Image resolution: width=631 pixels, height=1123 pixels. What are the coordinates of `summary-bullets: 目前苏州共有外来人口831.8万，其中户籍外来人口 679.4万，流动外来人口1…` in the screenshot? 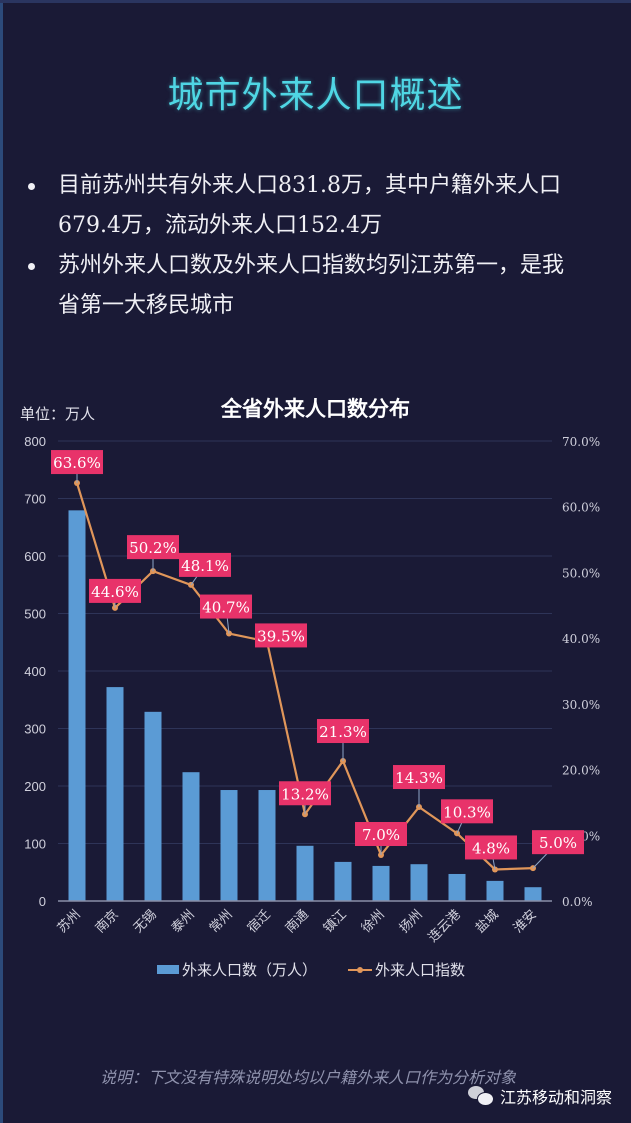 It's located at (317, 246).